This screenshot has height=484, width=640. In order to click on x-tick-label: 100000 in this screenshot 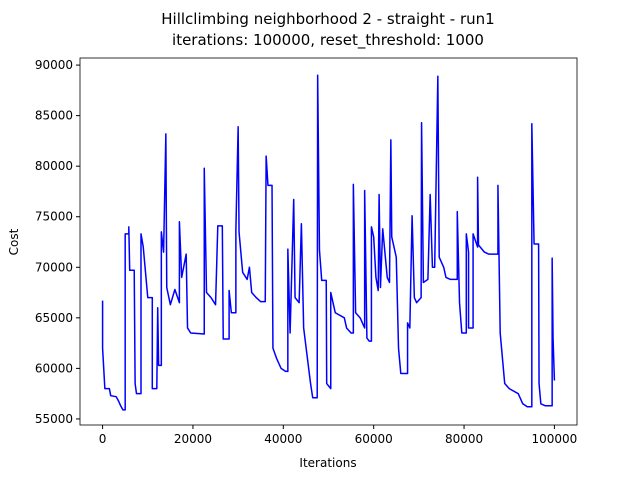, I will do `click(555, 439)`.